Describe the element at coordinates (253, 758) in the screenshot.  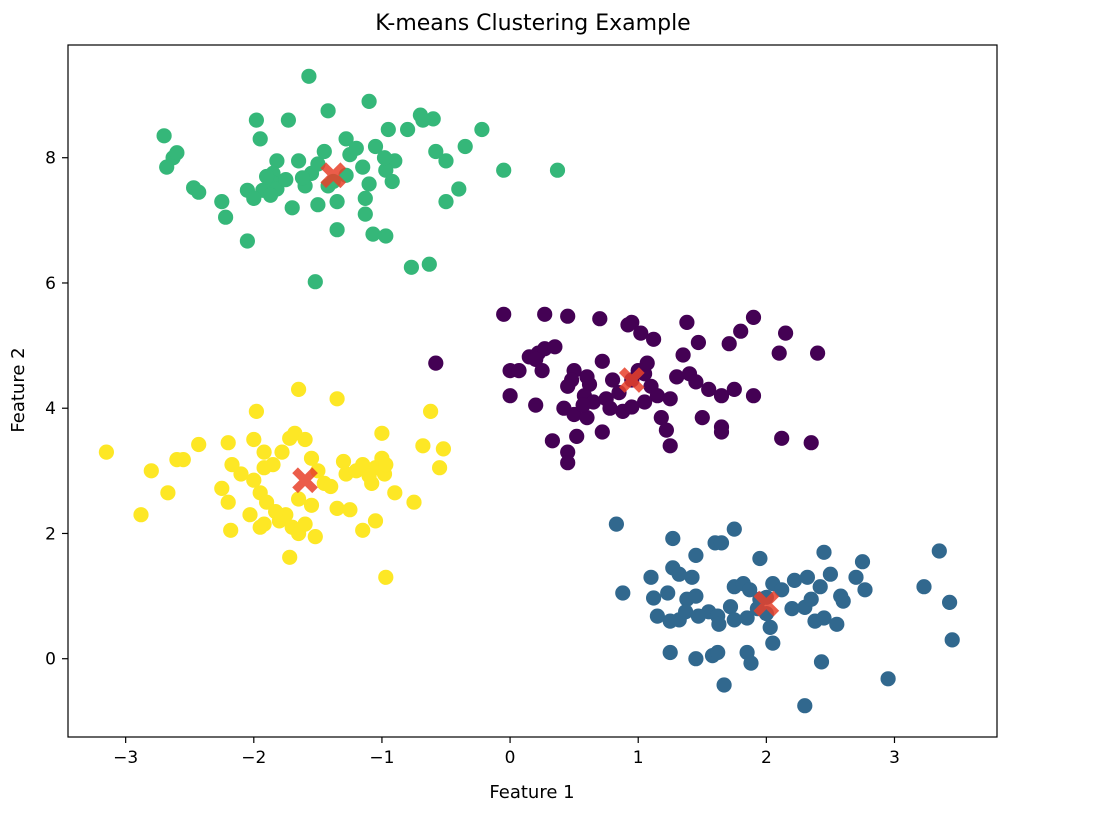
I see `x-tick-label-1: −2` at that location.